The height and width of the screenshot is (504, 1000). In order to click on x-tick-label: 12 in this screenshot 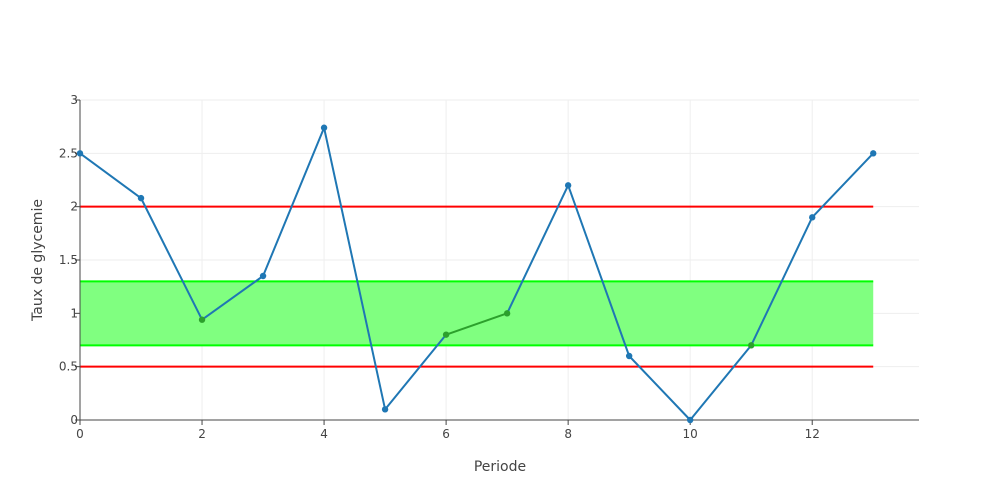, I will do `click(812, 434)`.